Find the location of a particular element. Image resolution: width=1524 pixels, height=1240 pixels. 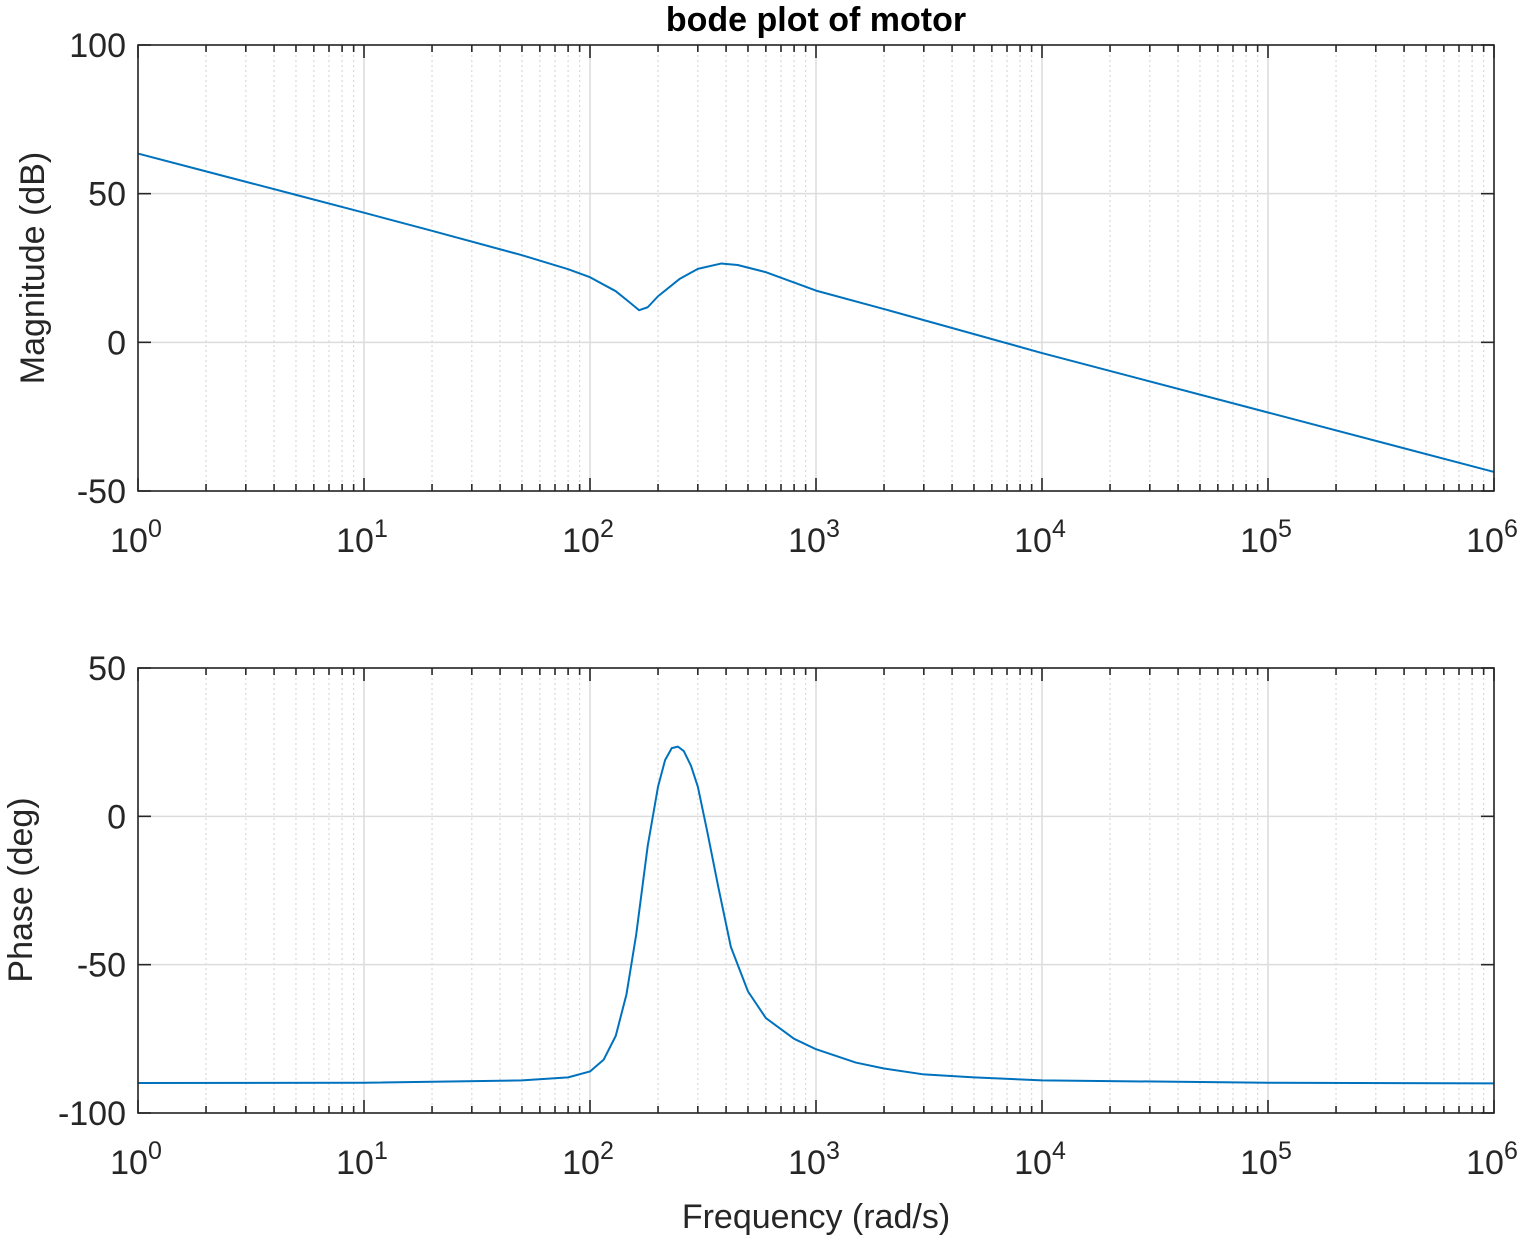

magnitude-y-tick-label: 0 is located at coordinates (116, 343).